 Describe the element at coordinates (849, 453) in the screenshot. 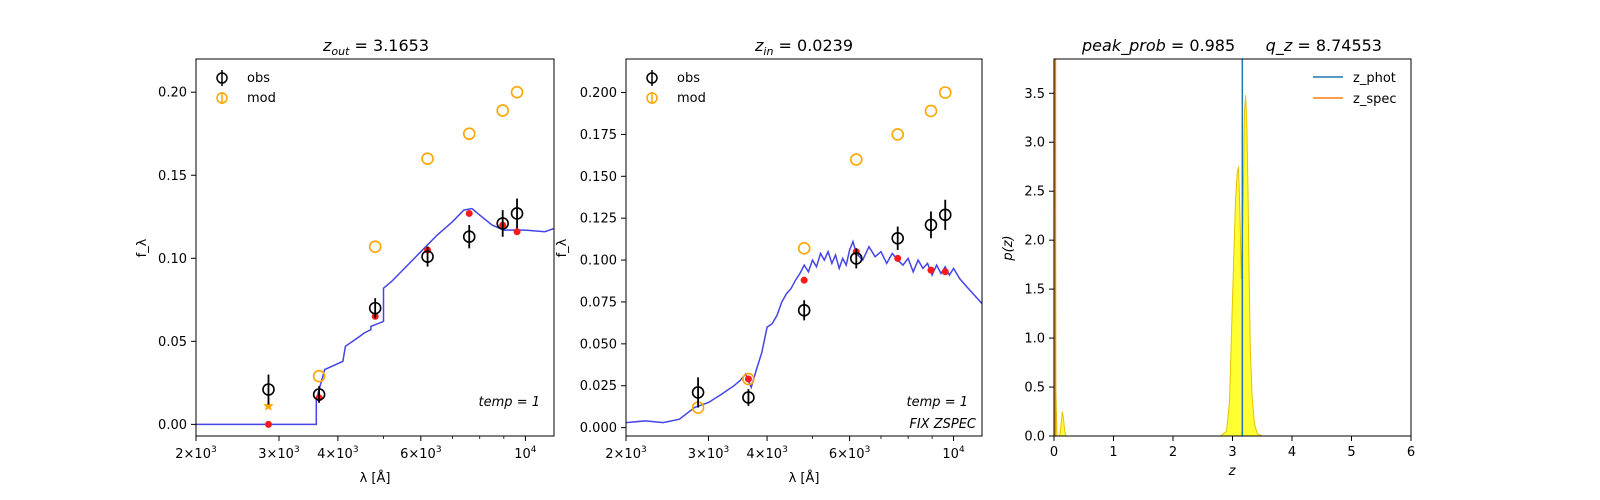

I see `x-tick-label: 6×10³` at that location.